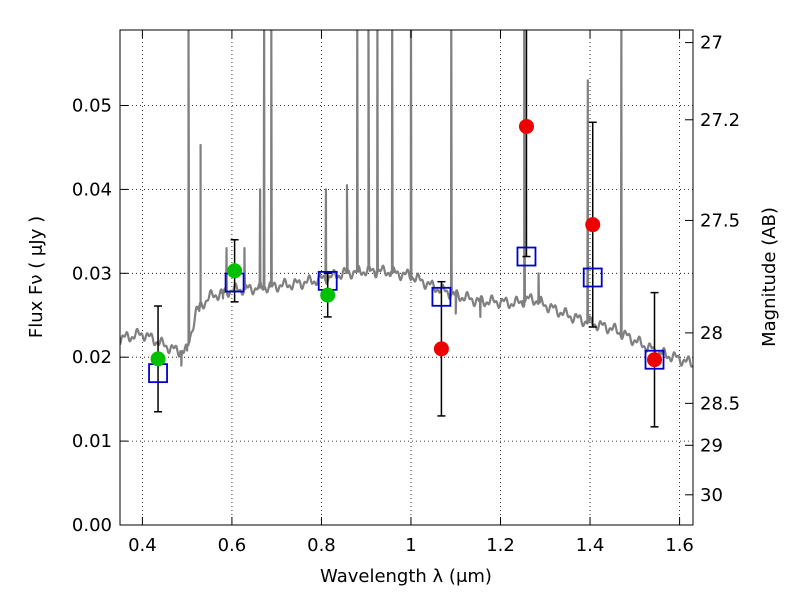  Describe the element at coordinates (232, 545) in the screenshot. I see `x-tick-label: 0.6` at that location.